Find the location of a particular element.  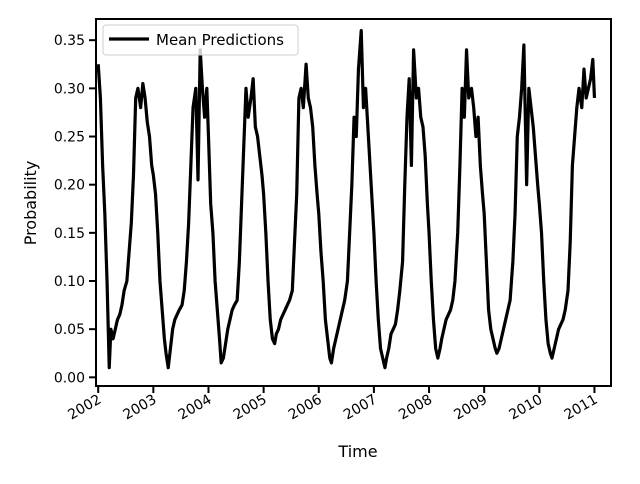

x-tick-label: 2005 is located at coordinates (250, 408).